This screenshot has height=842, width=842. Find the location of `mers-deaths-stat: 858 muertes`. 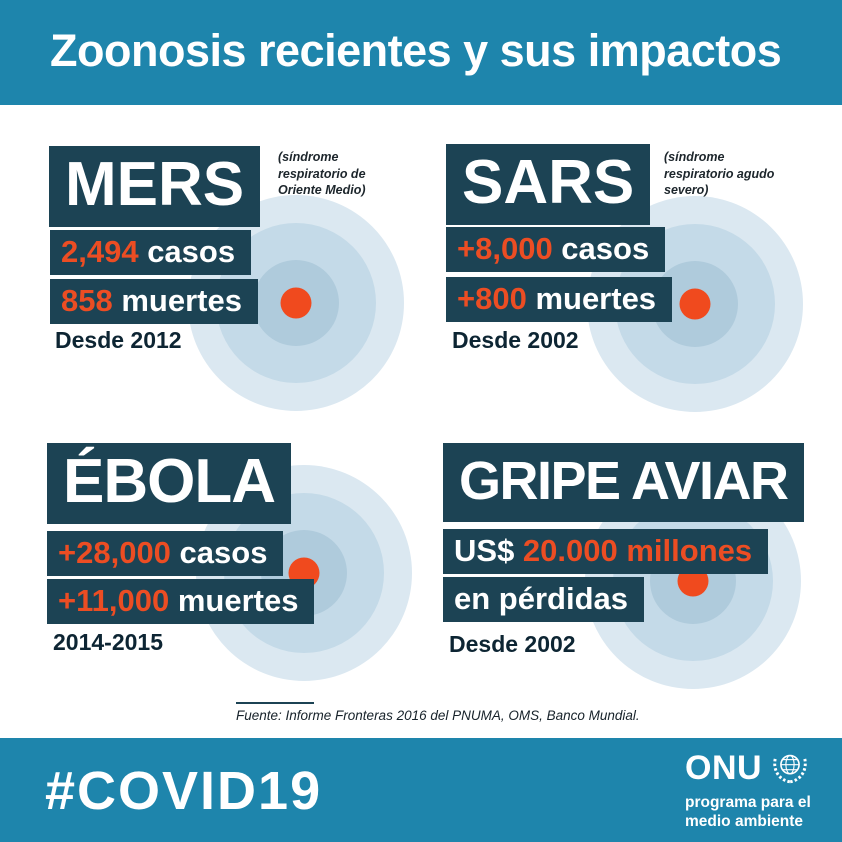

mers-deaths-stat: 858 muertes is located at coordinates (154, 301).